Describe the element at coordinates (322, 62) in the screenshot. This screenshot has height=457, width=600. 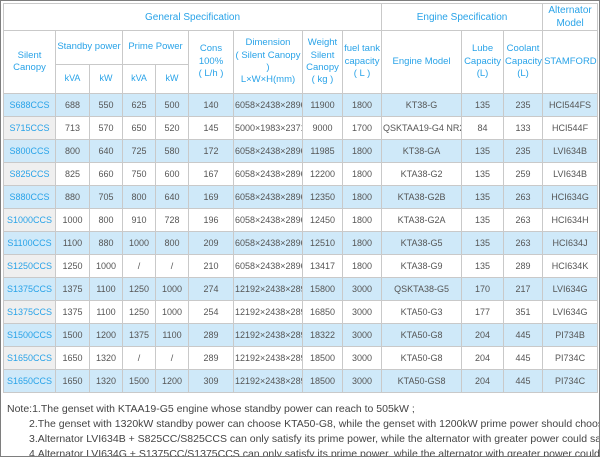
I see `header-weight: Weight Silent Canopy ( kg )` at that location.